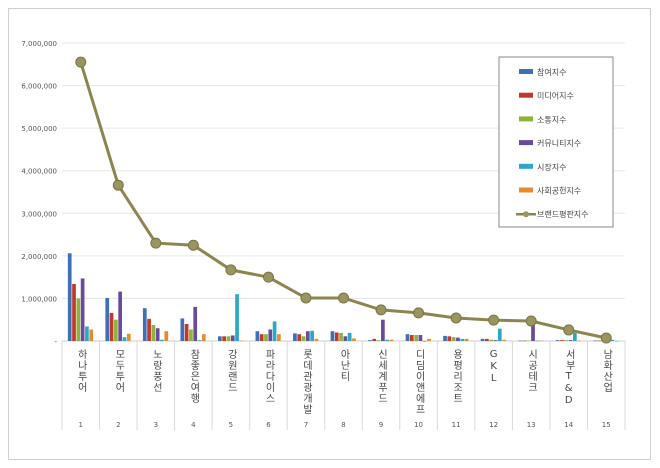  I want to click on bar-참여지수-시공테크, so click(520, 341).